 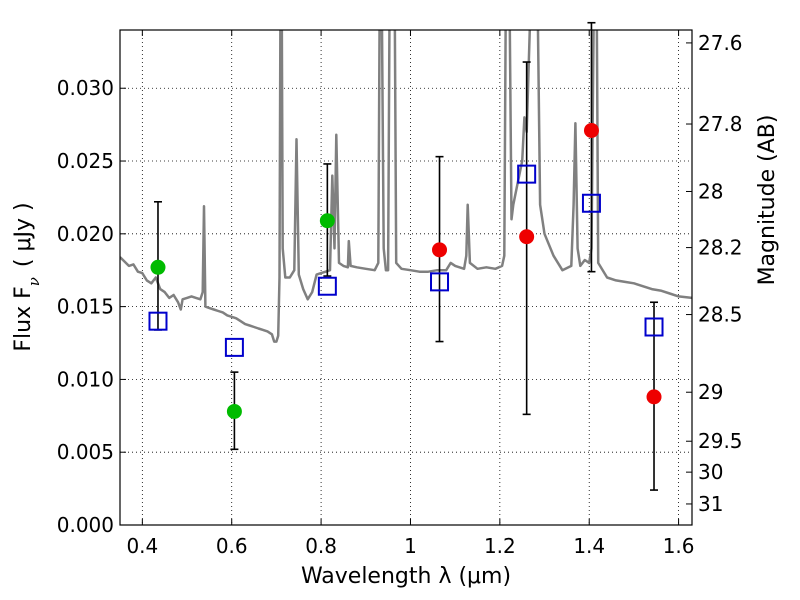 What do you see at coordinates (720, 273) in the screenshot?
I see `magnitude-tick-labels: 27.6 27.8 28 28.2 28.5 29 29.5 30 31` at bounding box center [720, 273].